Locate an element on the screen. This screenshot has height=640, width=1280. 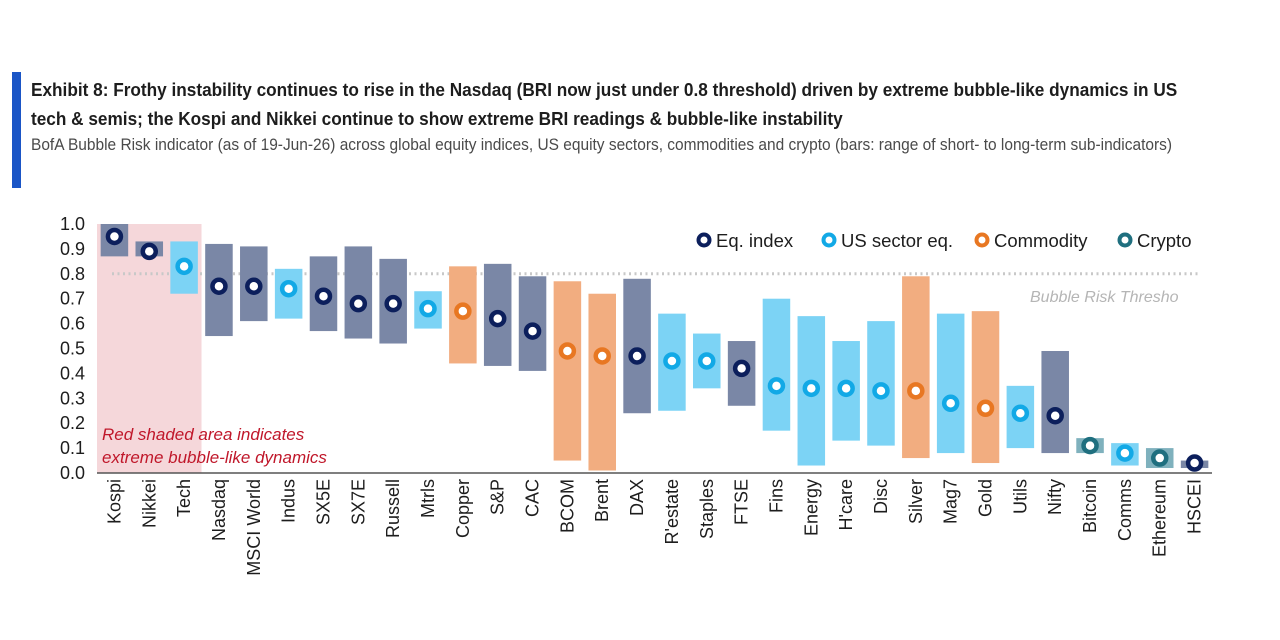
x-tick-label: Silver is located at coordinates (916, 501).